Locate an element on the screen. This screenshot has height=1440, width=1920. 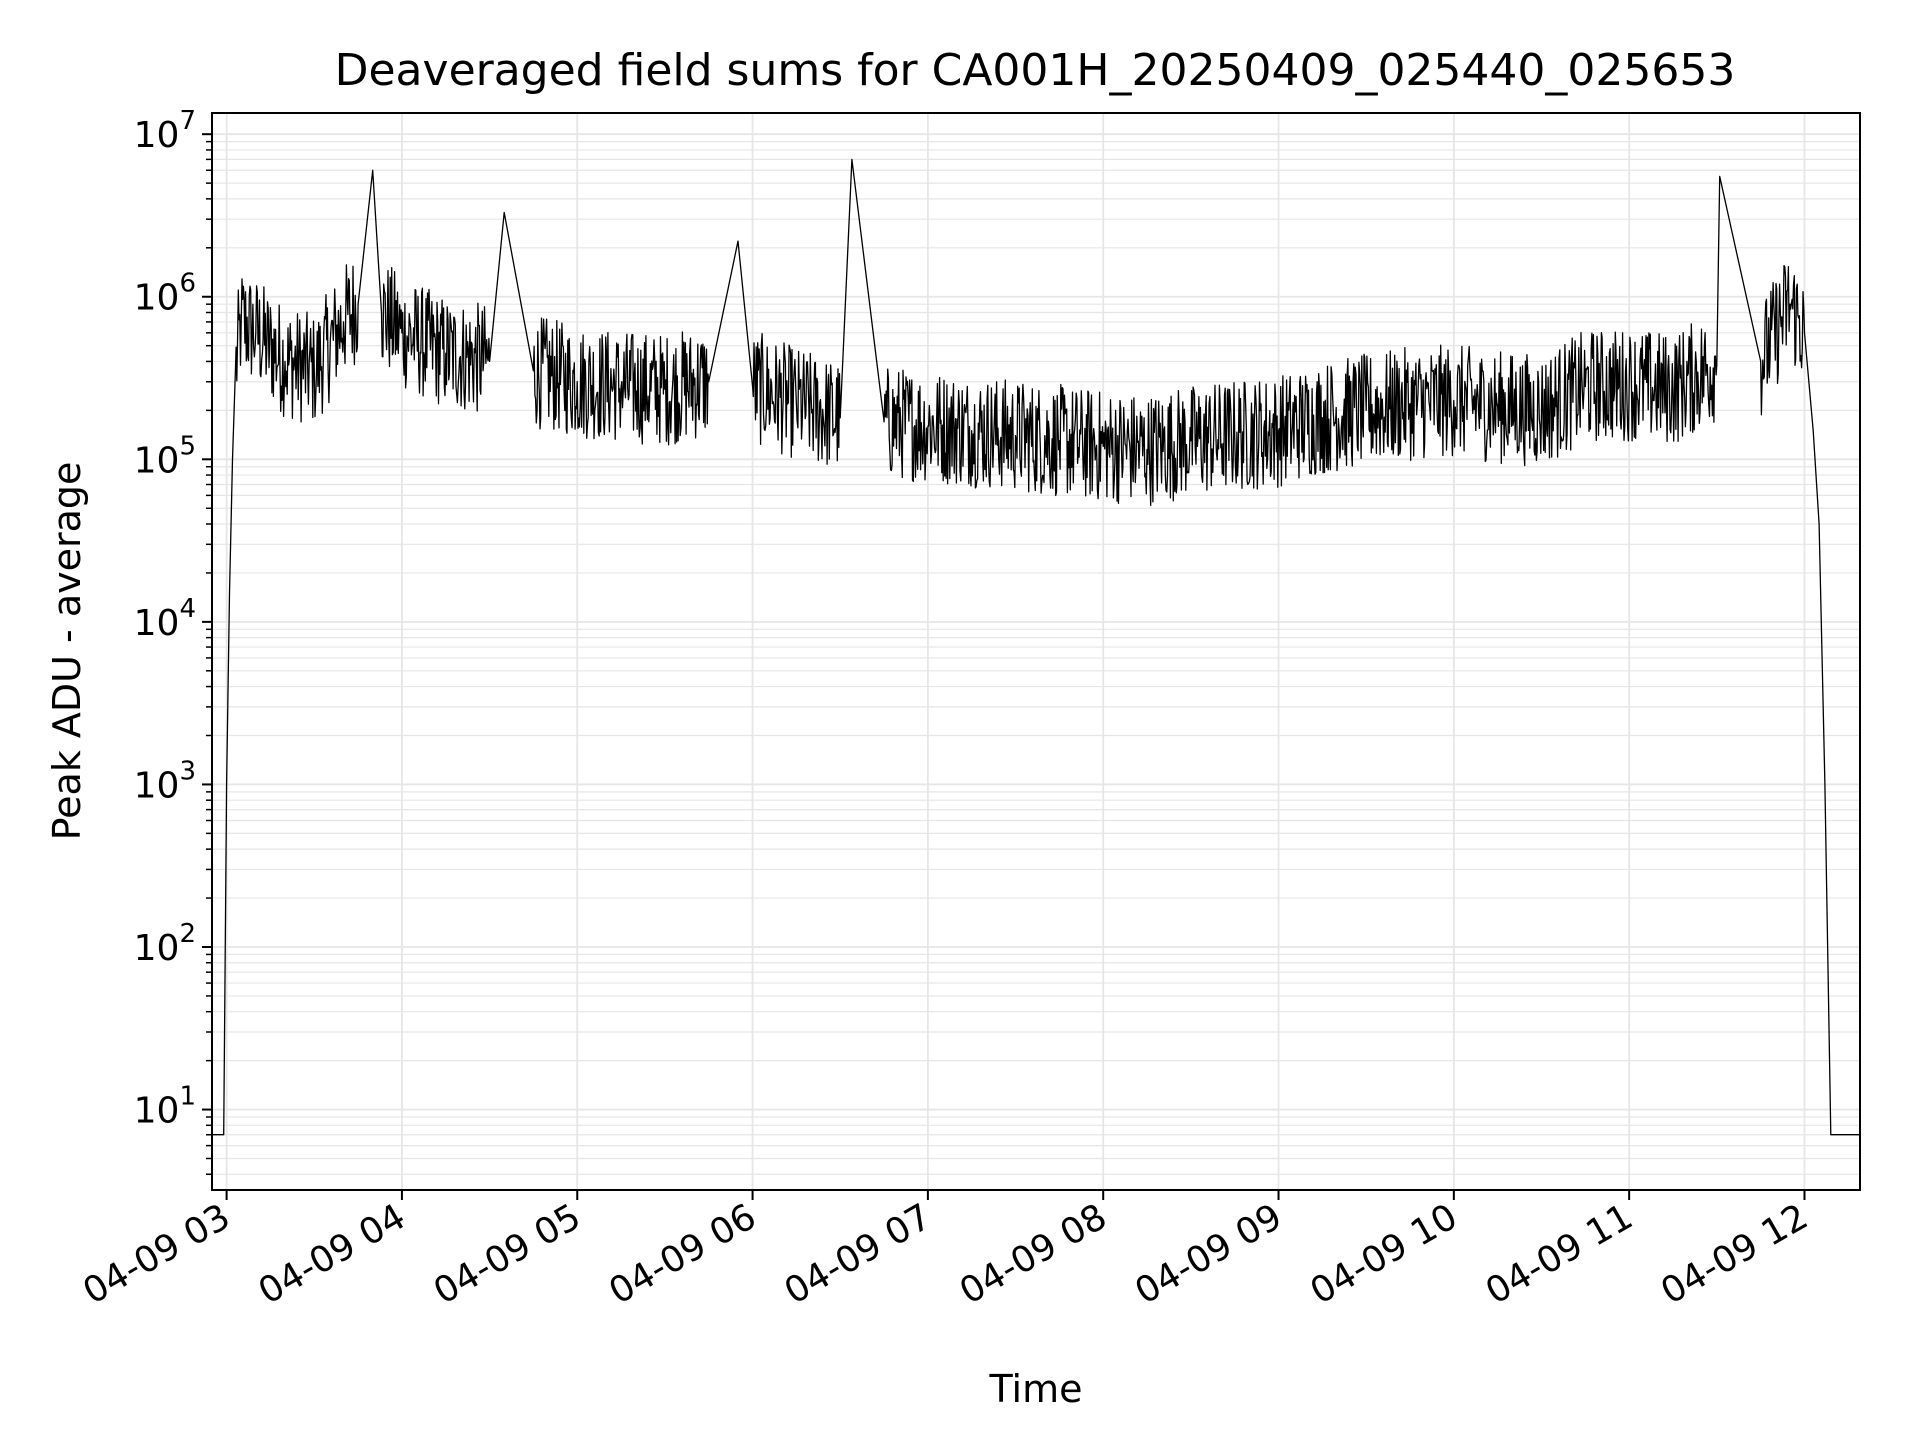
y-tick-exponent: 5 is located at coordinates (187, 446).